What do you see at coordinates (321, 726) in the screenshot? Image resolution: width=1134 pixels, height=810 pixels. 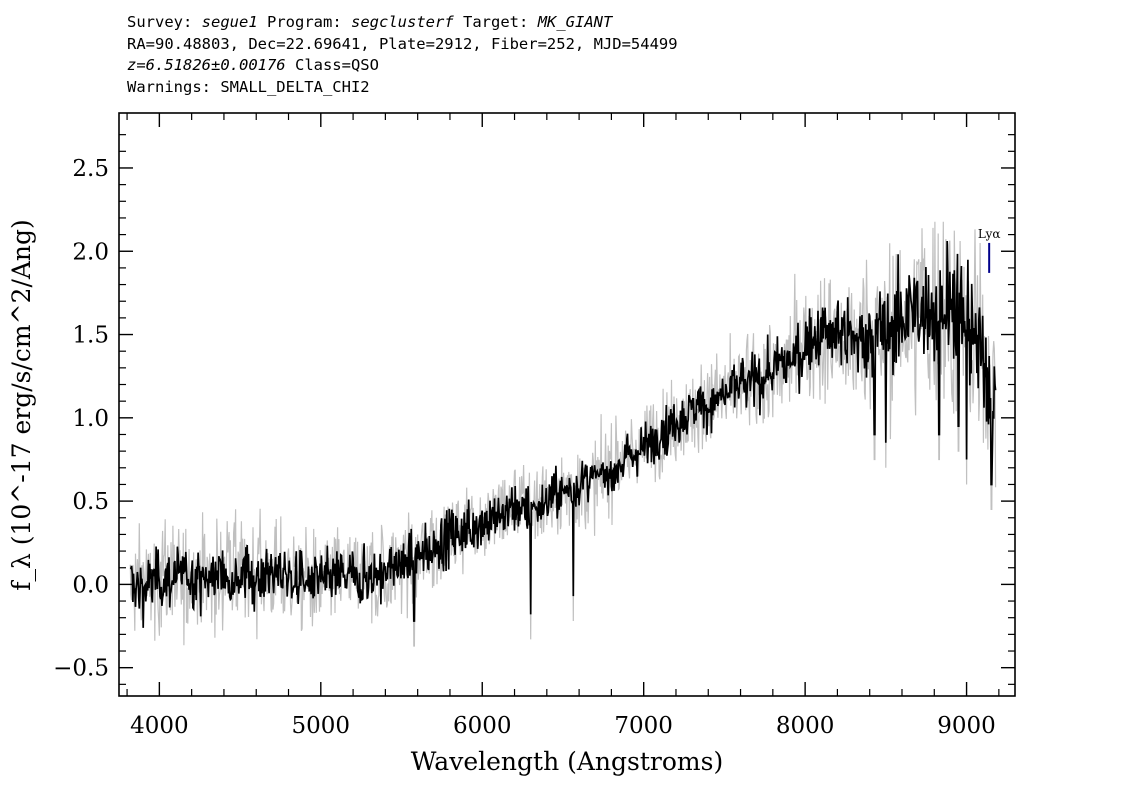 I see `x-tick-label: 5000` at bounding box center [321, 726].